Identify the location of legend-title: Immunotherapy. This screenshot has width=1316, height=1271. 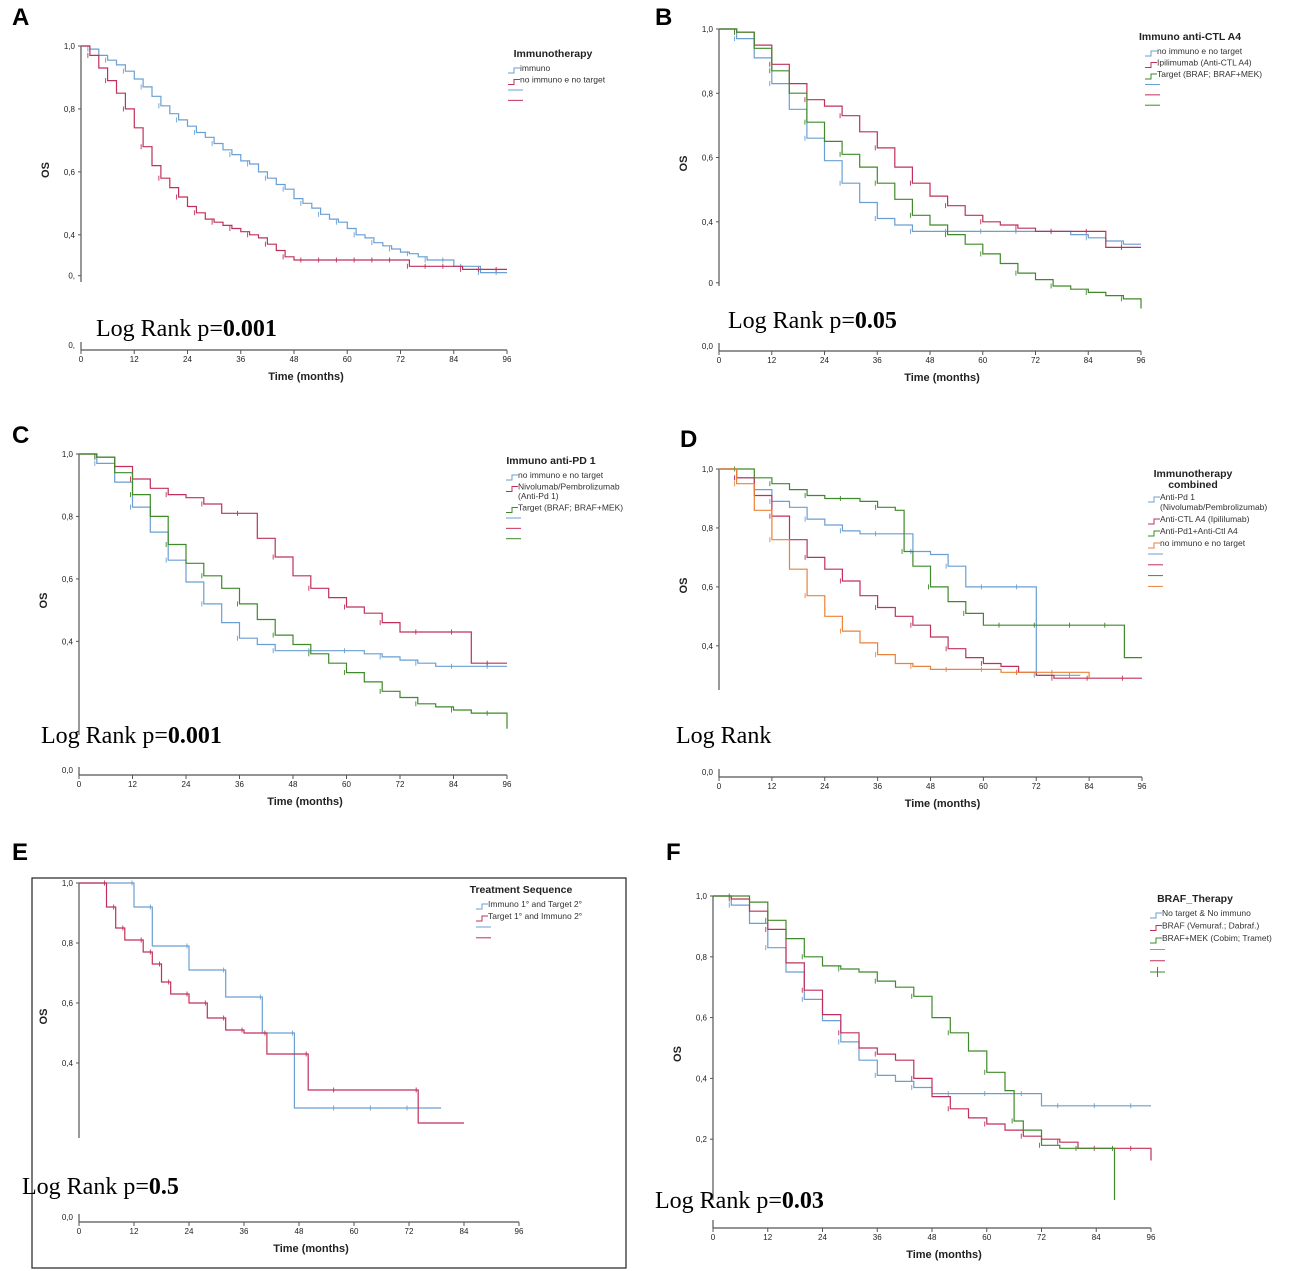
(553, 54).